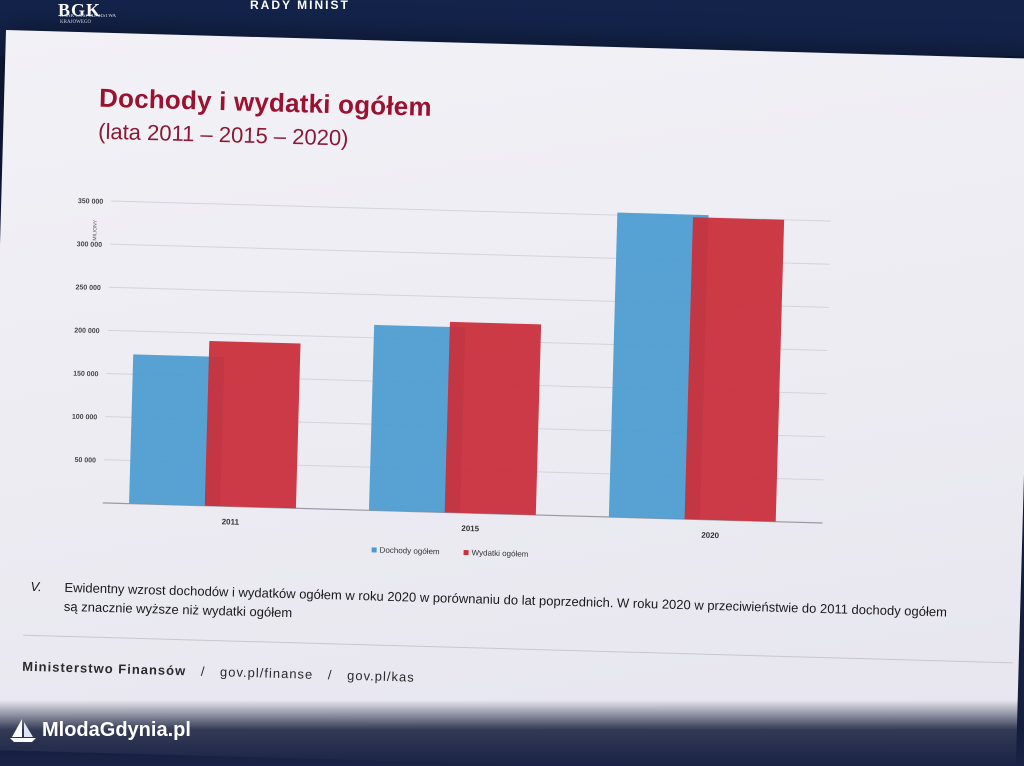 Image resolution: width=1024 pixels, height=766 pixels. I want to click on footer-link-finanse: gov.pl/finanse, so click(266, 673).